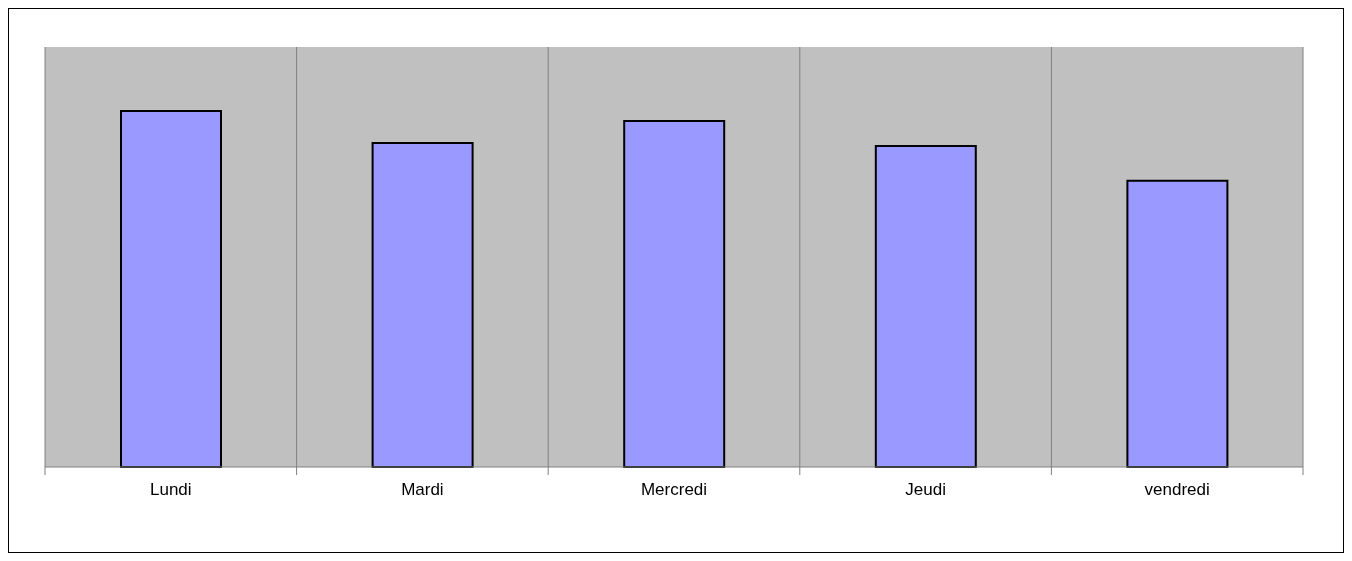 Image resolution: width=1352 pixels, height=561 pixels. Describe the element at coordinates (171, 490) in the screenshot. I see `x-tick-label: Lundi` at that location.